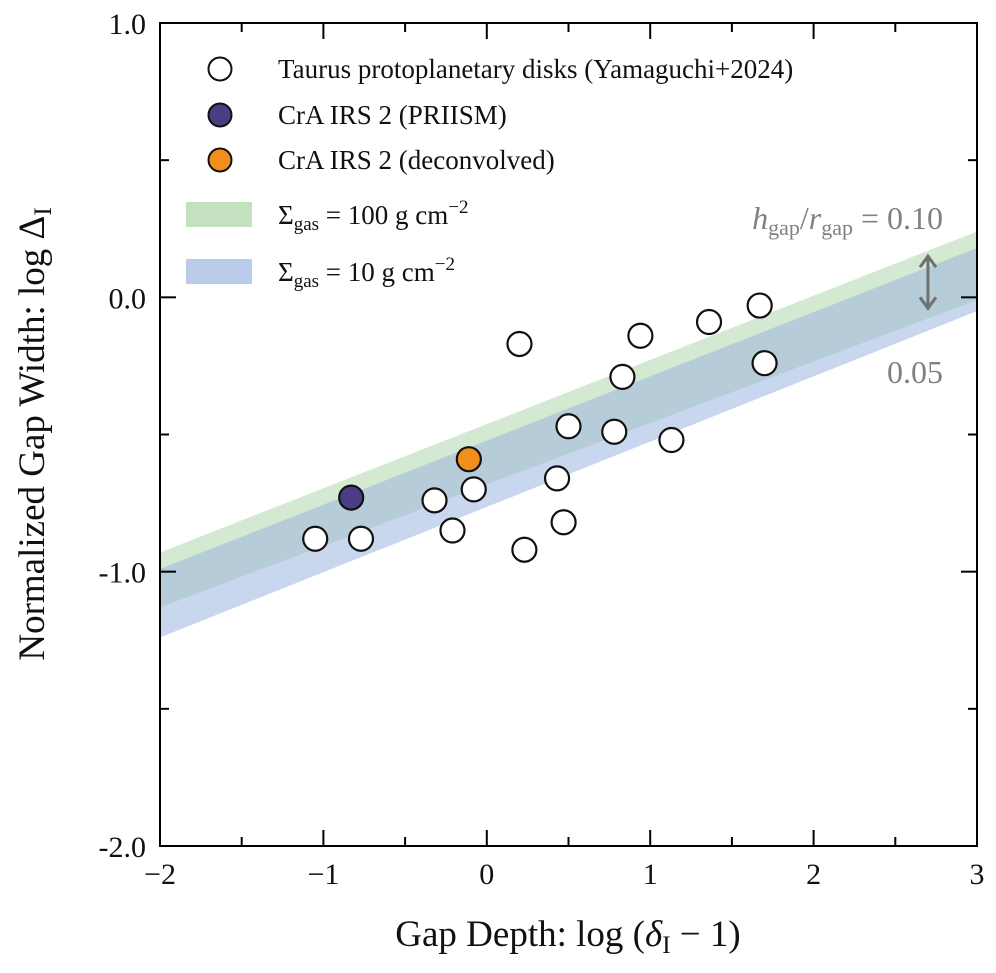 The height and width of the screenshot is (973, 996). I want to click on arrow-head-down, so click(928, 303).